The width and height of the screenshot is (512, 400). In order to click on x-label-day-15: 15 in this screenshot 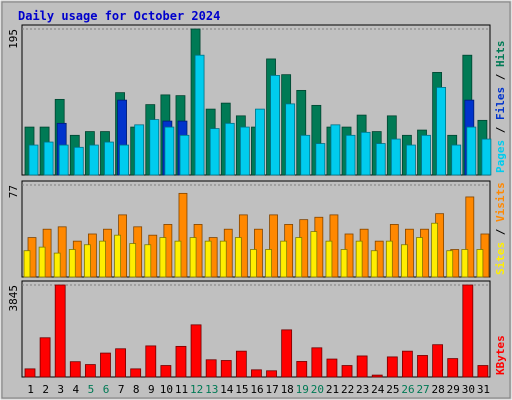, I will do `click(241, 389)`.